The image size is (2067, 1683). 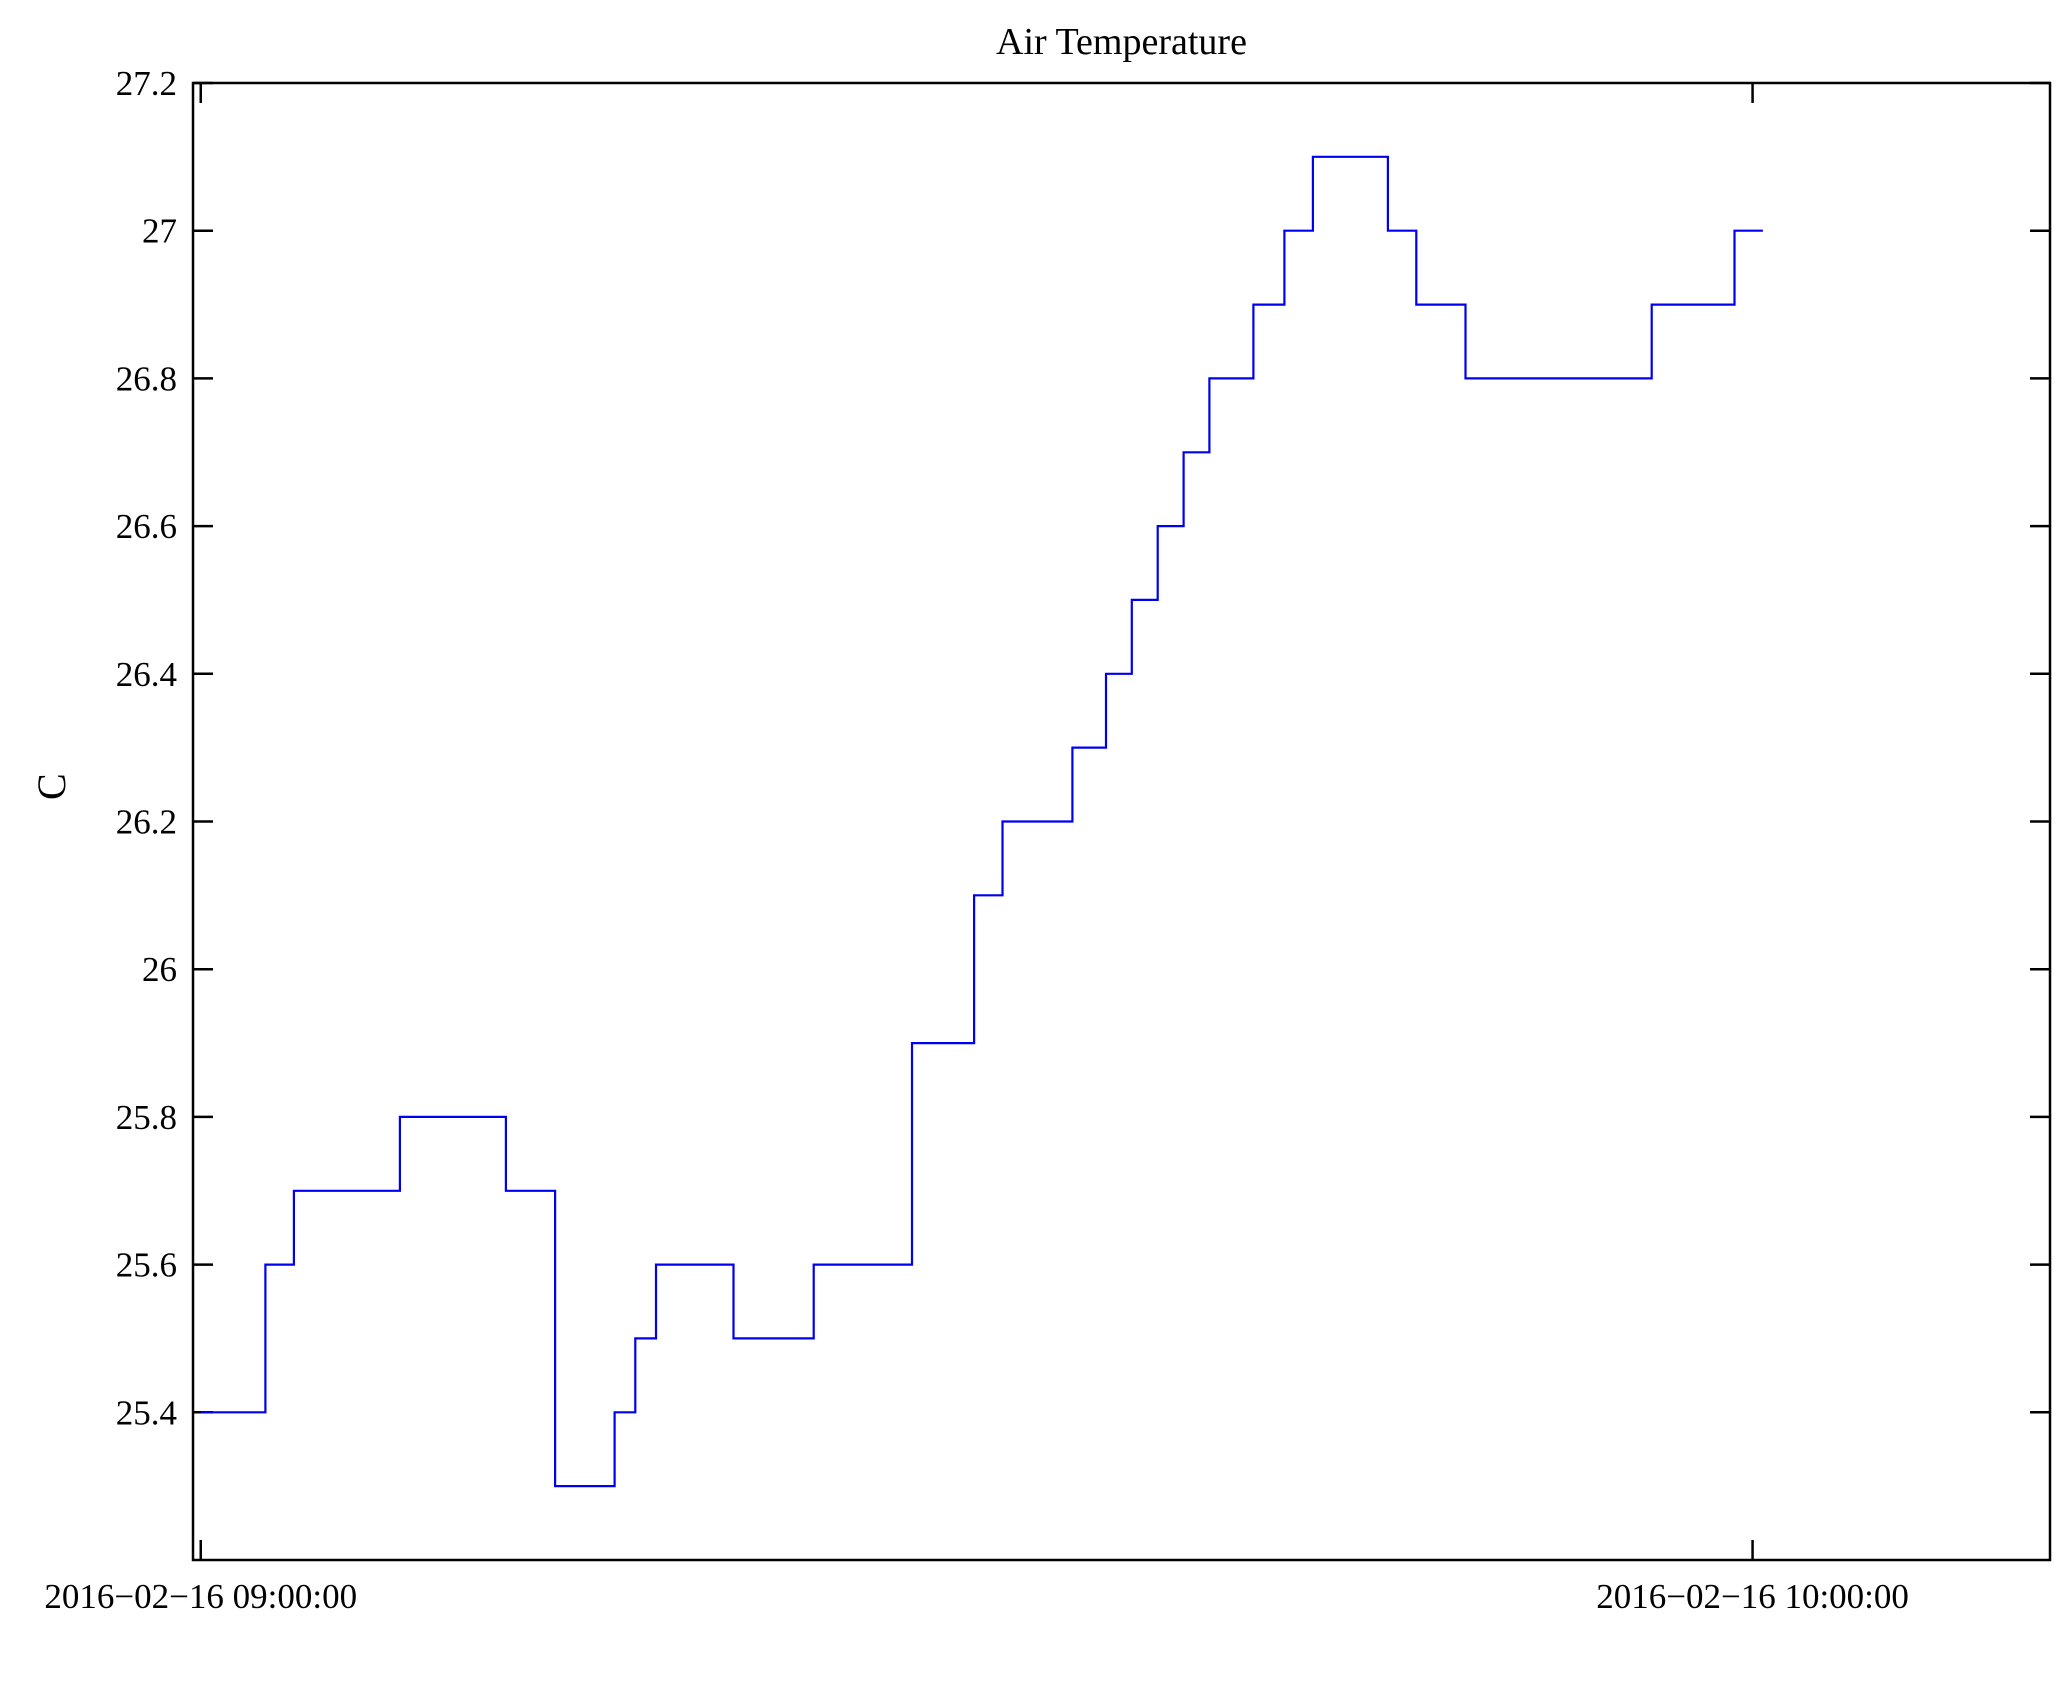 What do you see at coordinates (159, 969) in the screenshot?
I see `y-tick-label: 26` at bounding box center [159, 969].